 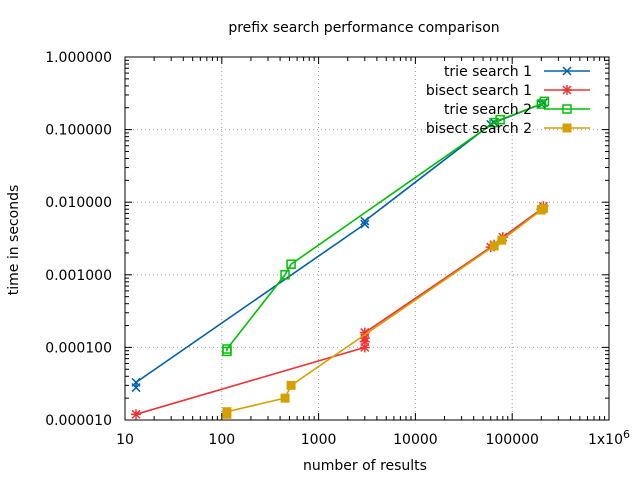 I want to click on legend-label: bisect search 2, so click(x=479, y=129).